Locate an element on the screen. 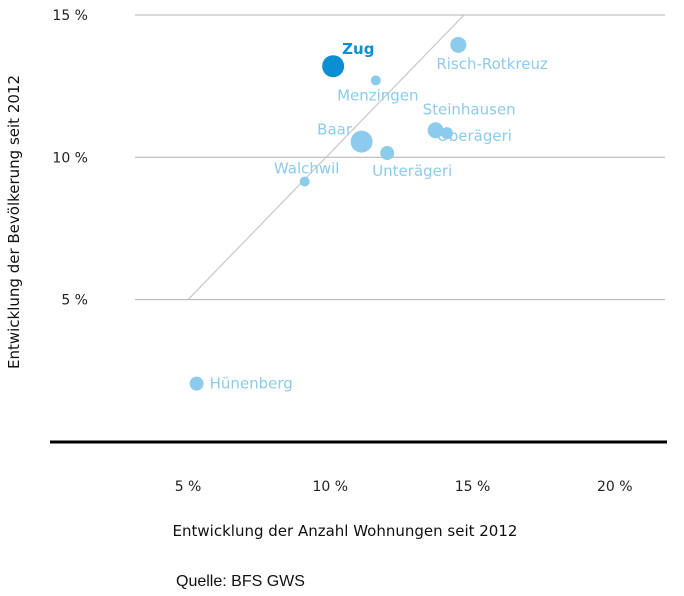 This screenshot has height=596, width=684. data-point-baar is located at coordinates (361, 141).